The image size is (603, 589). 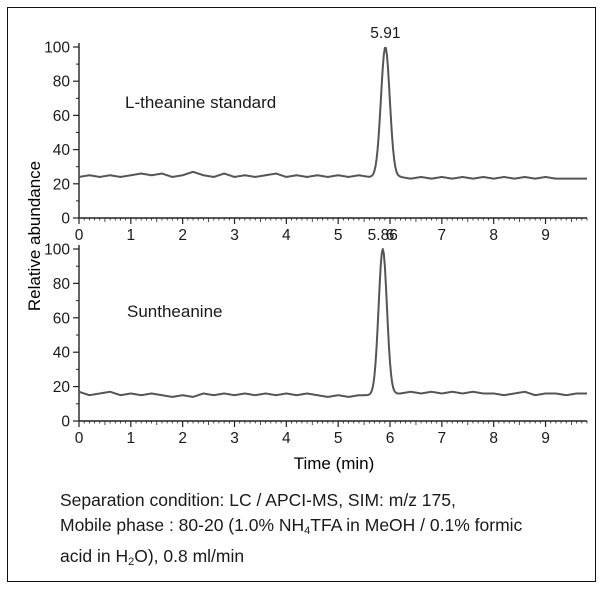 What do you see at coordinates (334, 463) in the screenshot?
I see `x-axis-label: Time (min)` at bounding box center [334, 463].